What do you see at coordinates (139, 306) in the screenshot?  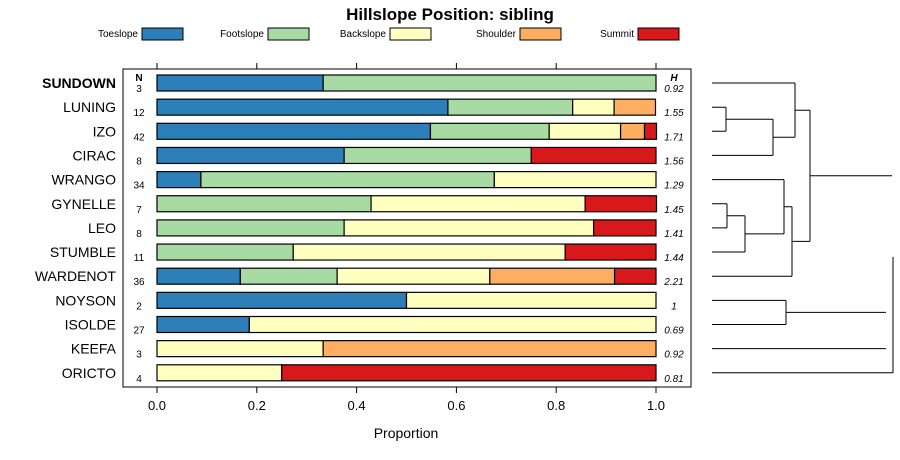 I see `n-value: 2` at bounding box center [139, 306].